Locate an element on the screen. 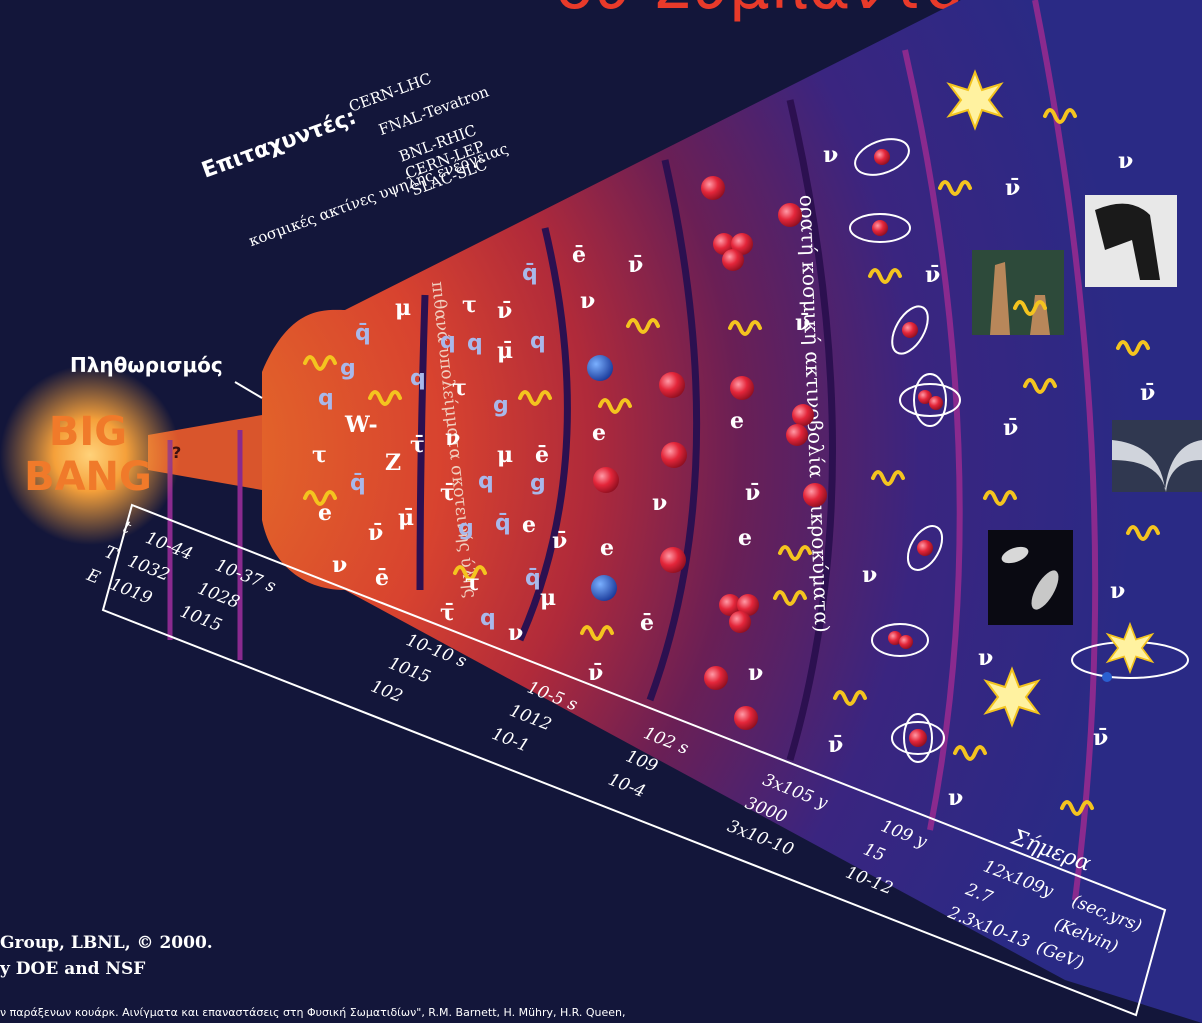  bigbang-line1: BIG is located at coordinates (88, 432).